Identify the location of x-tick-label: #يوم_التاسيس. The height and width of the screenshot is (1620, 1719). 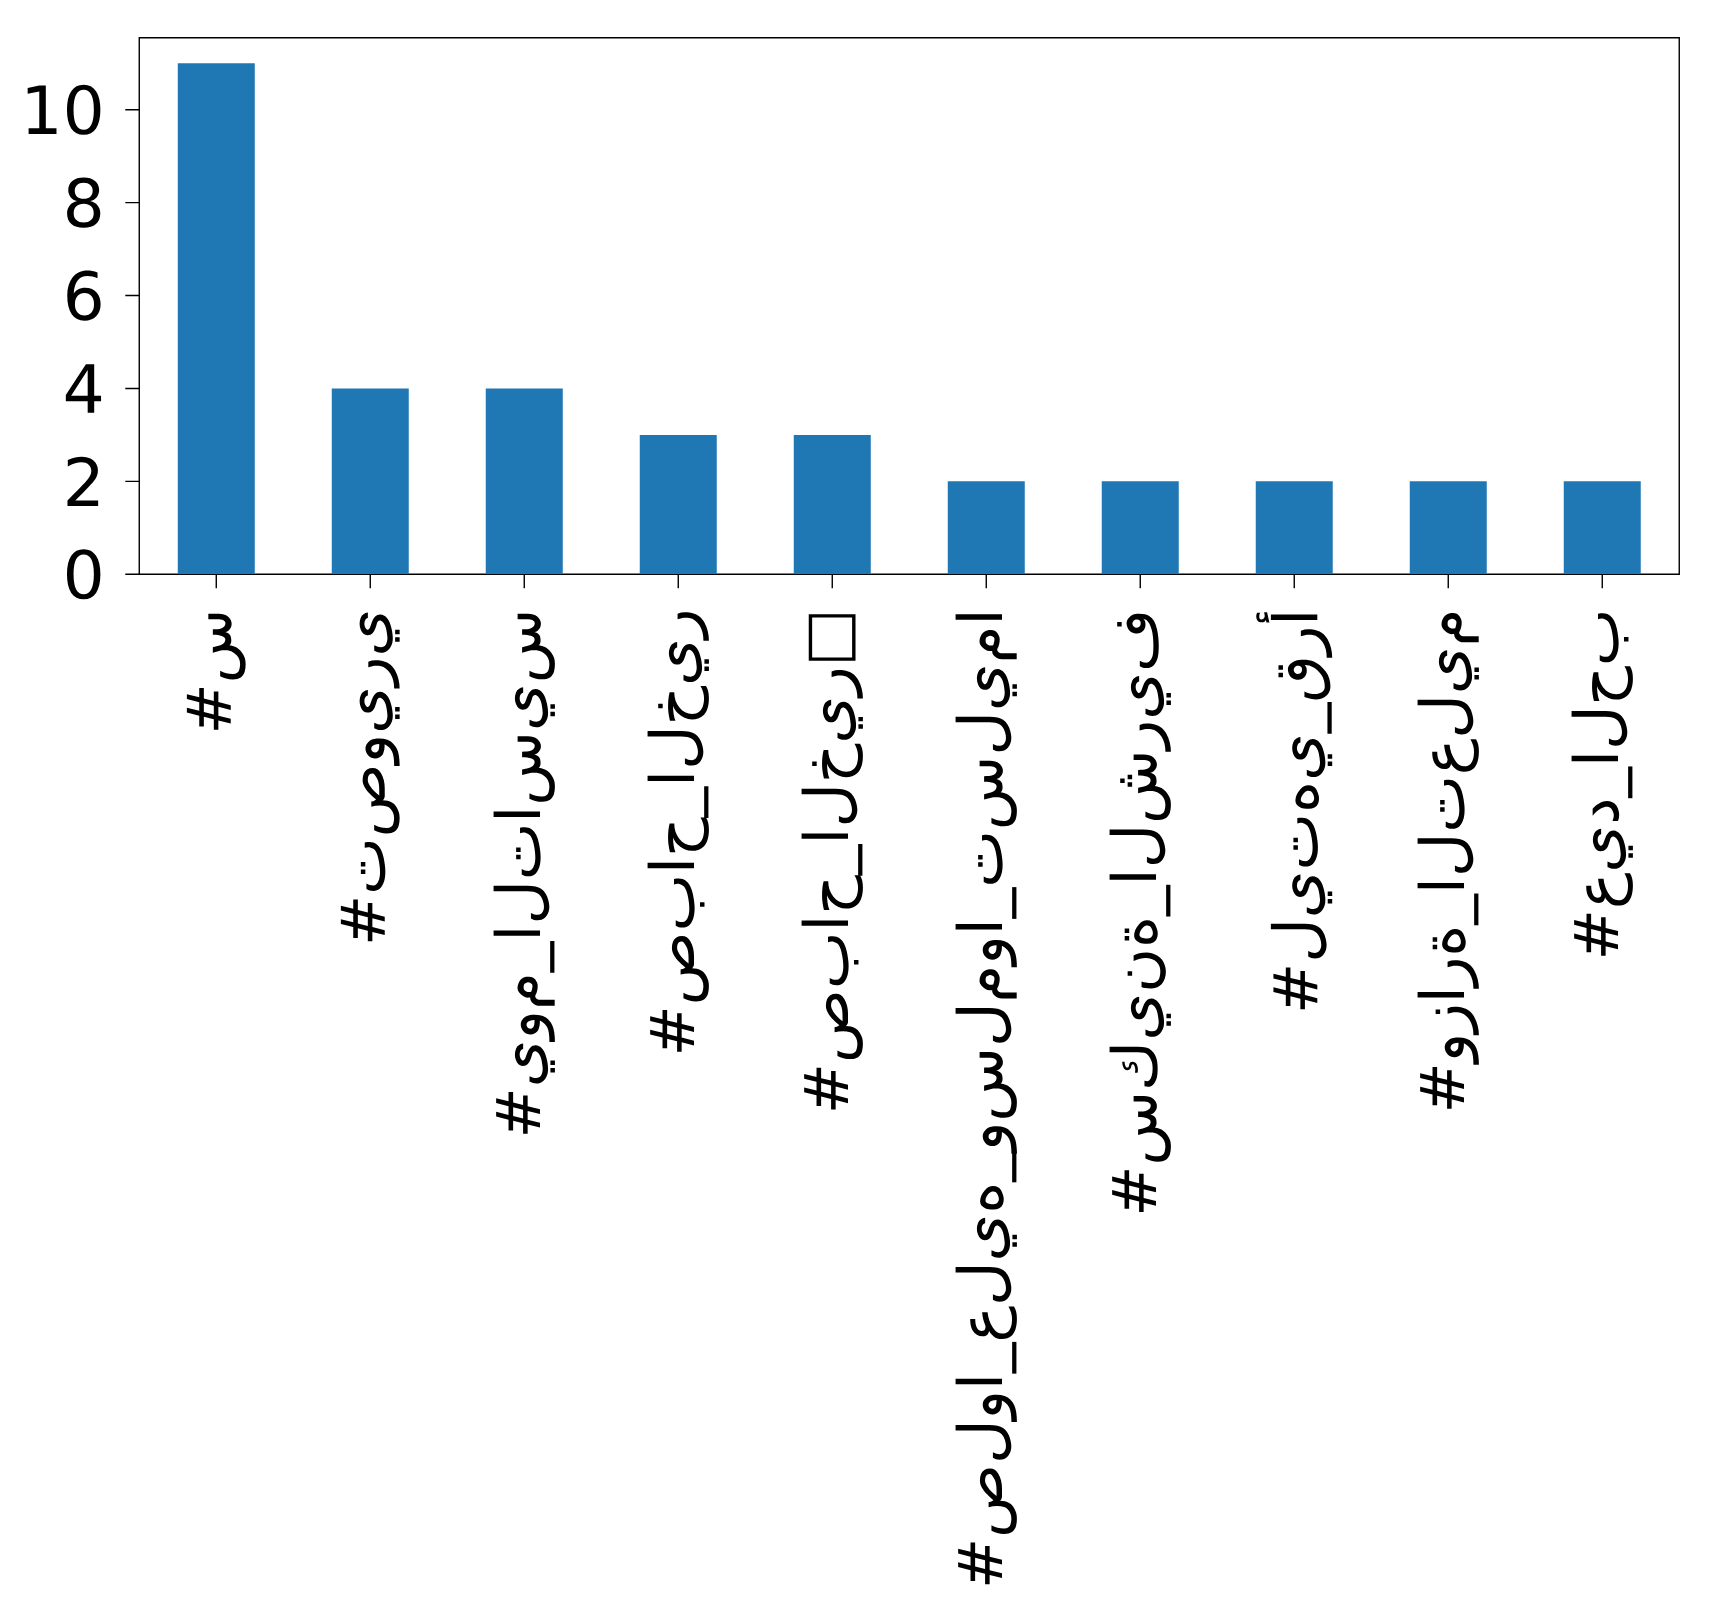
(524, 873).